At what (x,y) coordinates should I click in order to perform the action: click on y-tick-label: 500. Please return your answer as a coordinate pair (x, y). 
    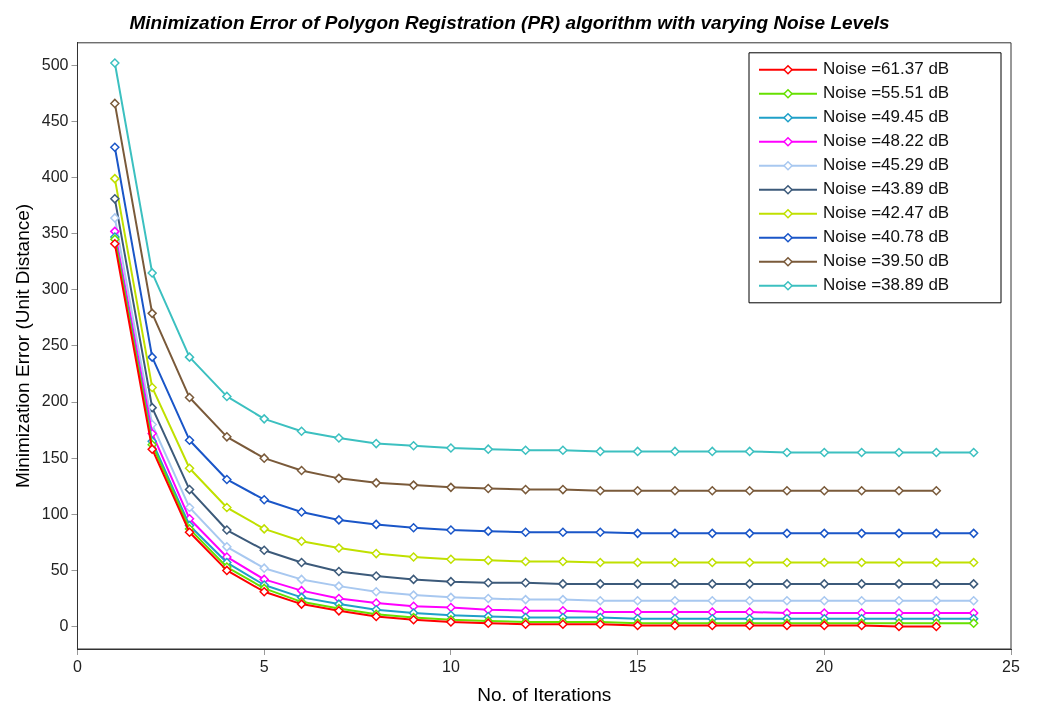
    Looking at the image, I should click on (55, 64).